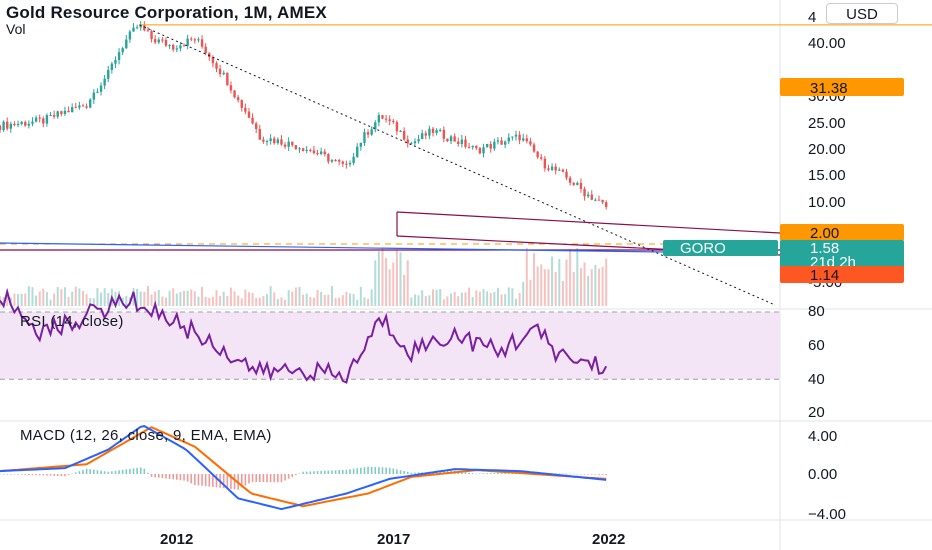 The image size is (932, 550). Describe the element at coordinates (16, 29) in the screenshot. I see `volume-label: Vol` at that location.